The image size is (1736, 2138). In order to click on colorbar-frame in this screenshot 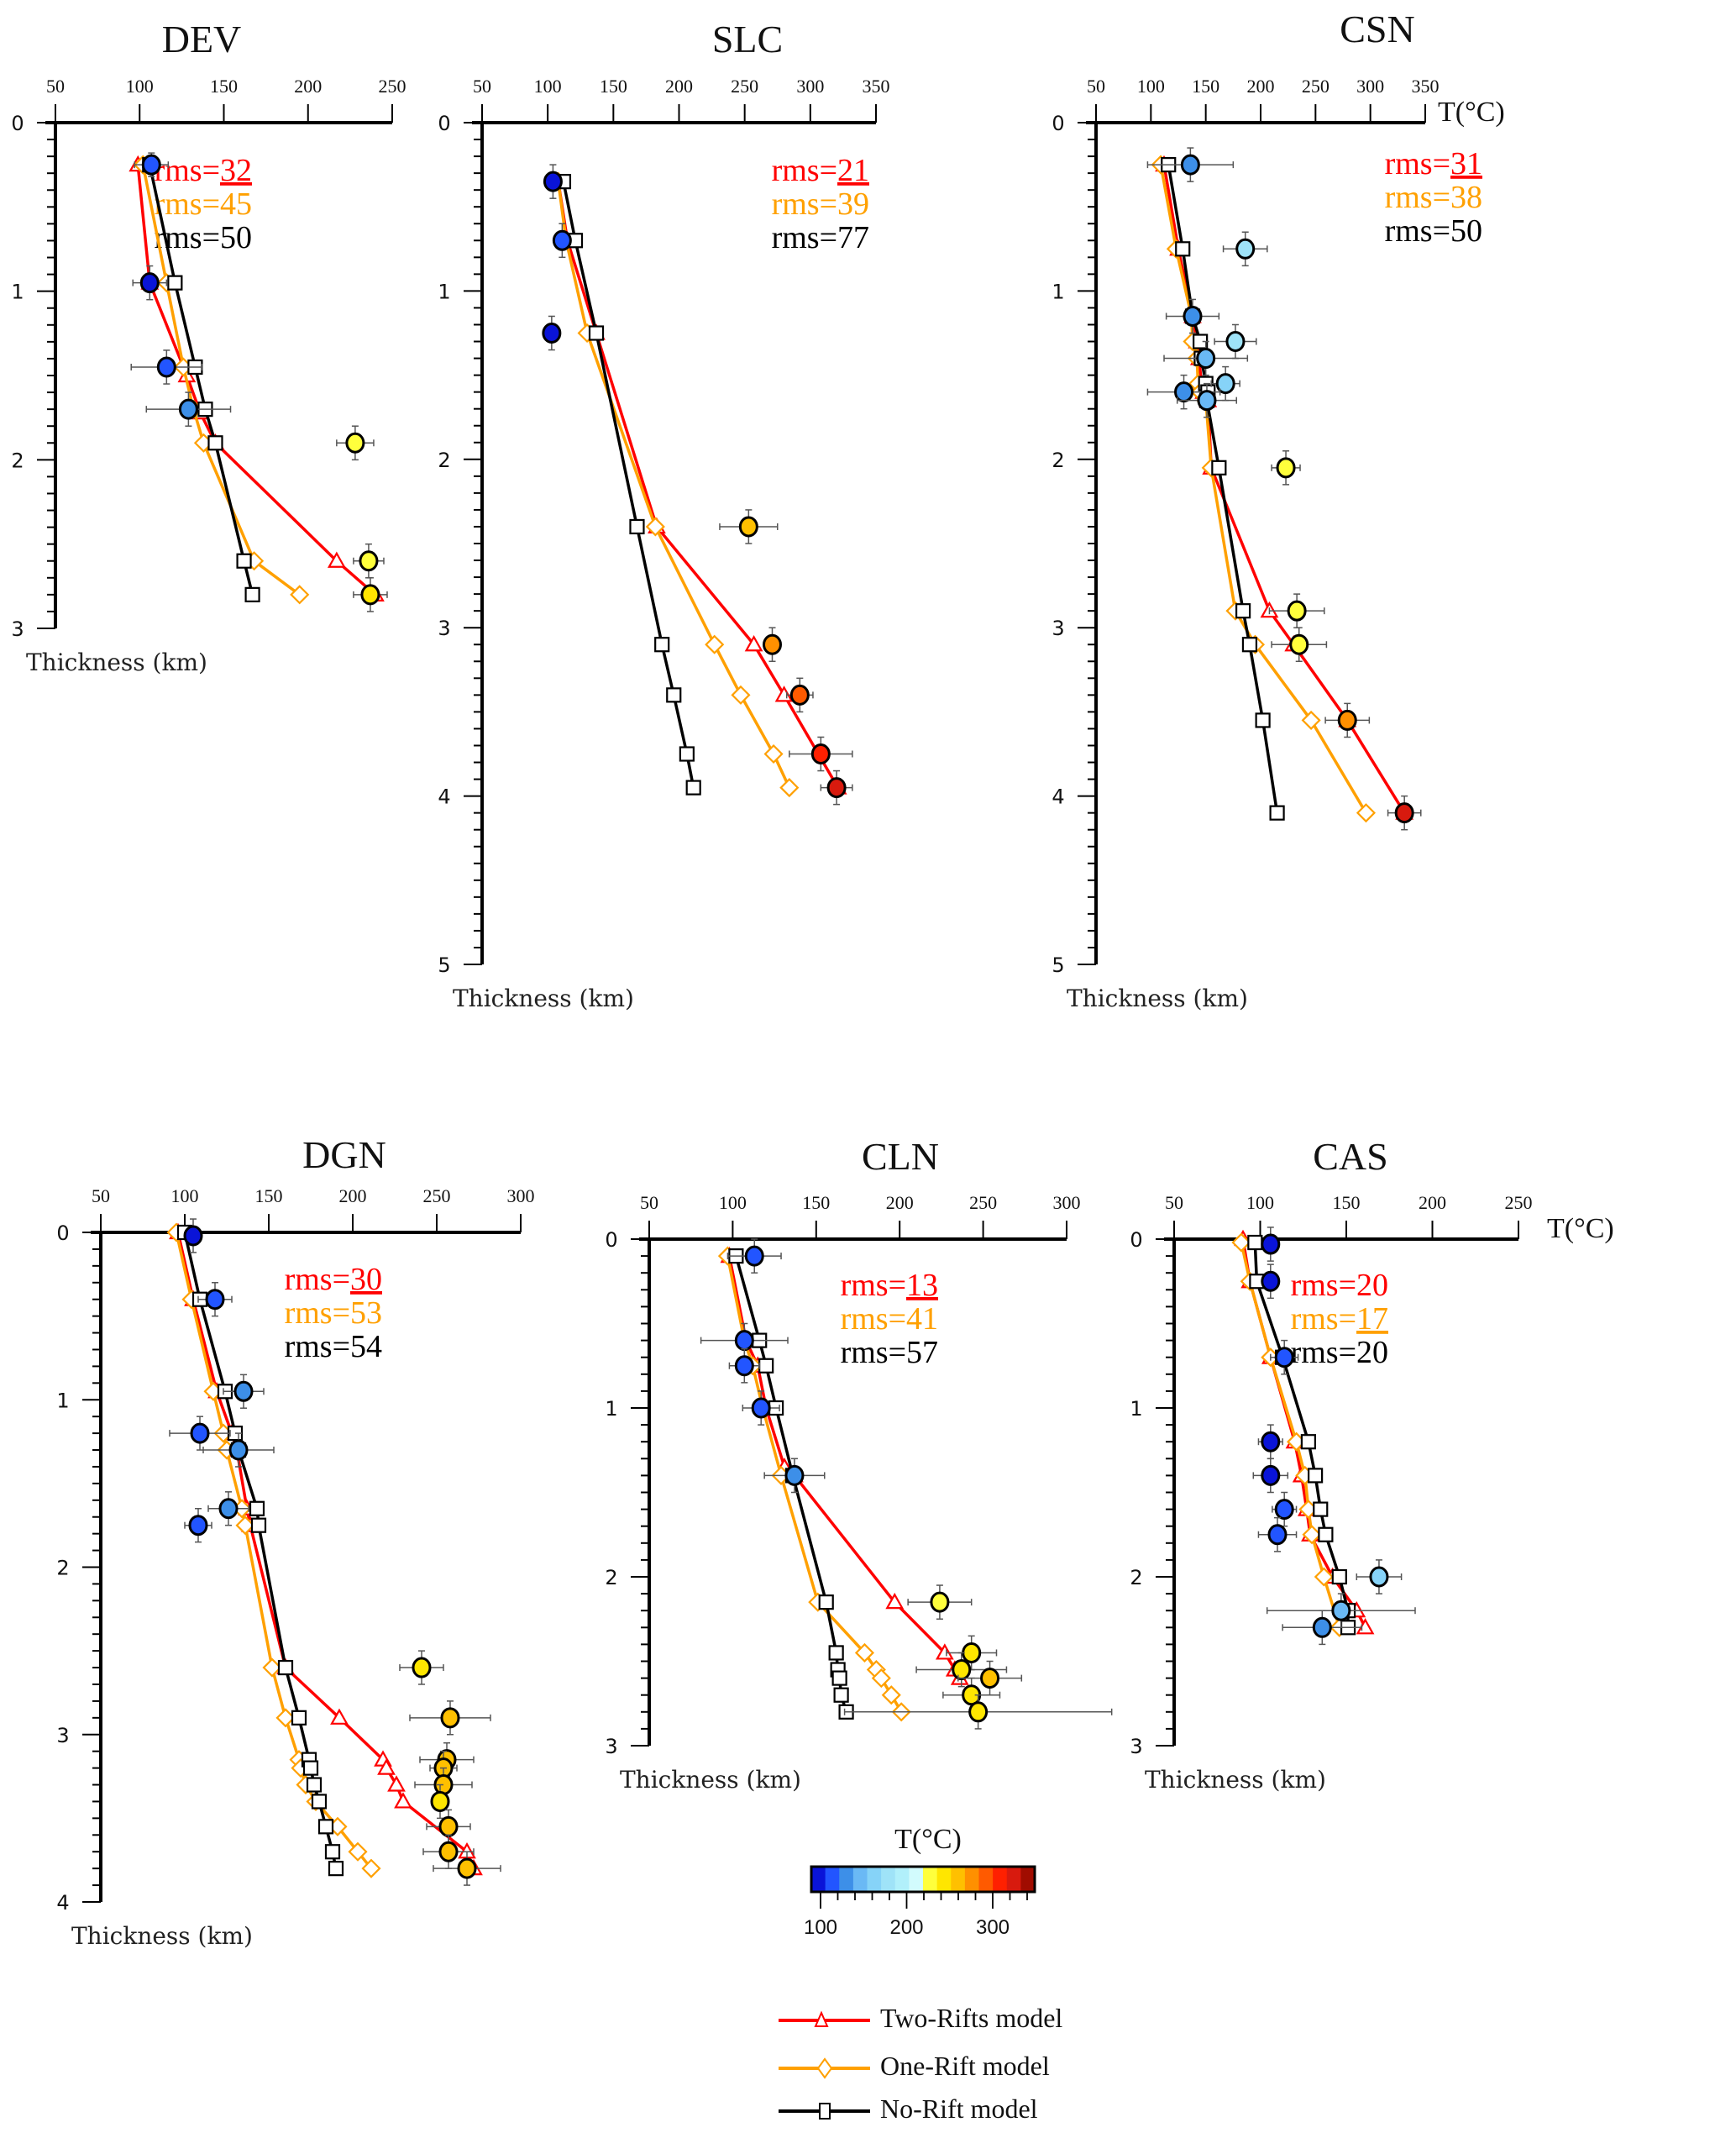, I will do `click(923, 1879)`.